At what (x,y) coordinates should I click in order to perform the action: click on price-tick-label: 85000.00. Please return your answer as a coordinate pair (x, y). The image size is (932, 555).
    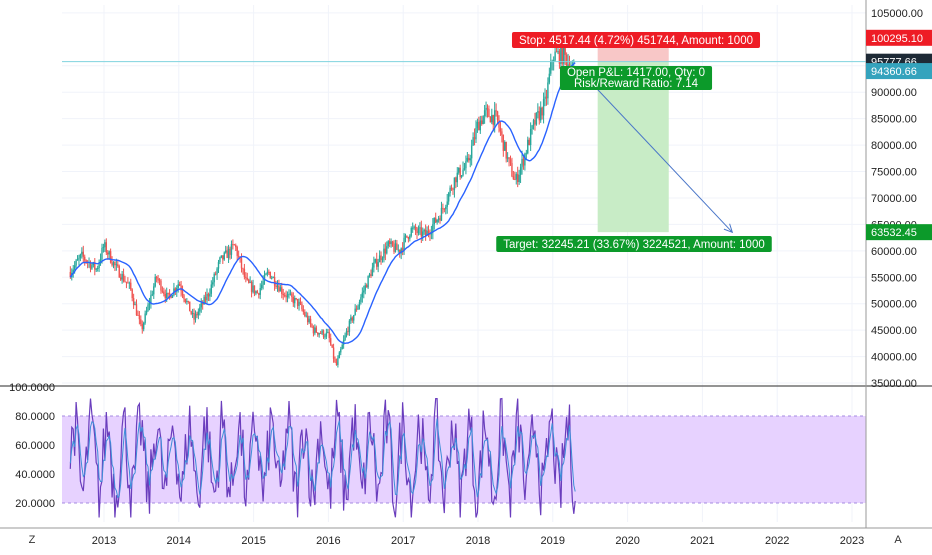
    Looking at the image, I should click on (894, 120).